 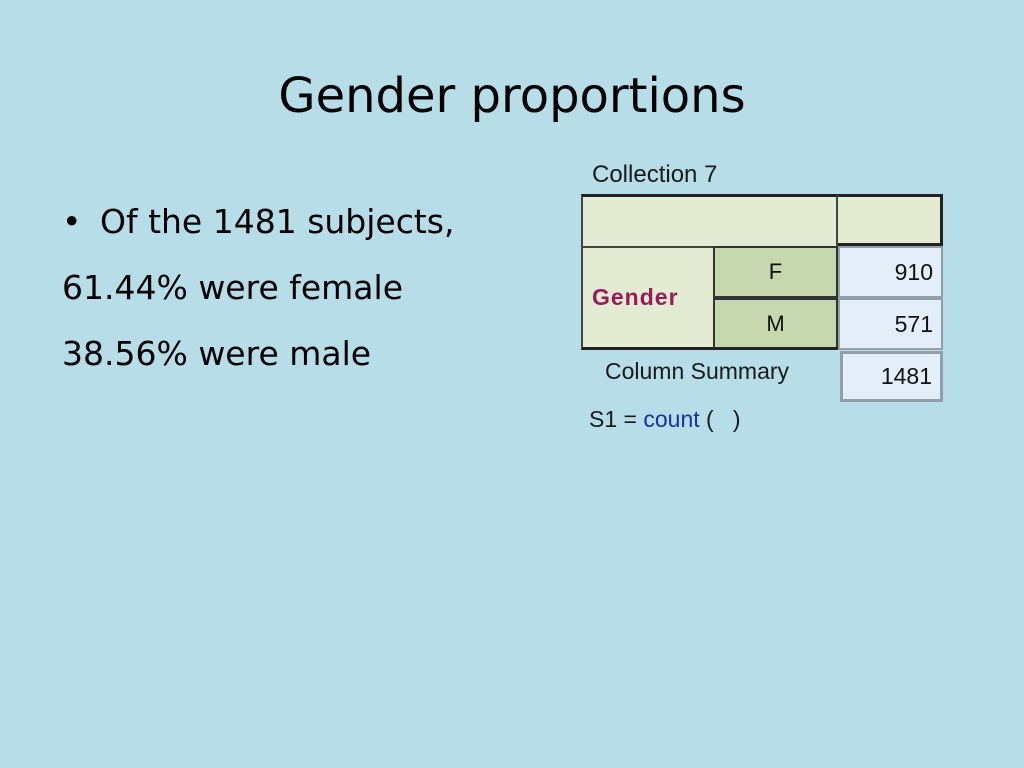 I want to click on formula-prefix: S1 =, so click(x=613, y=419).